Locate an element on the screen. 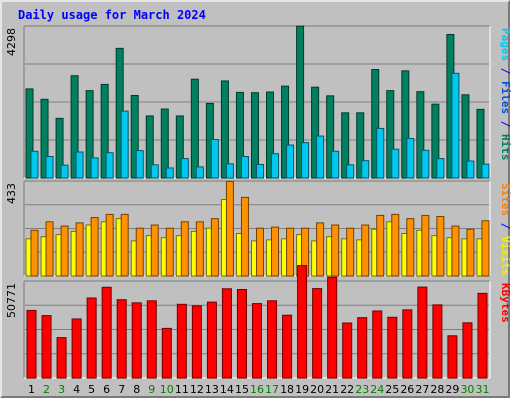 The height and width of the screenshot is (400, 512). x-tick-label: 22 is located at coordinates (347, 389).